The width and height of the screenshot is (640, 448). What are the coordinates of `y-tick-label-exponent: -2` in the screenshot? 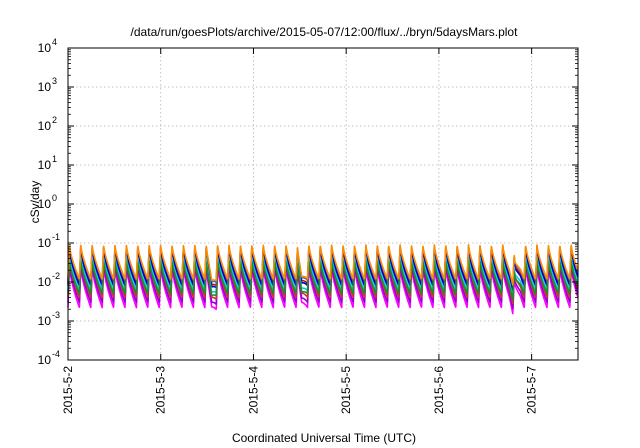 It's located at (56, 276).